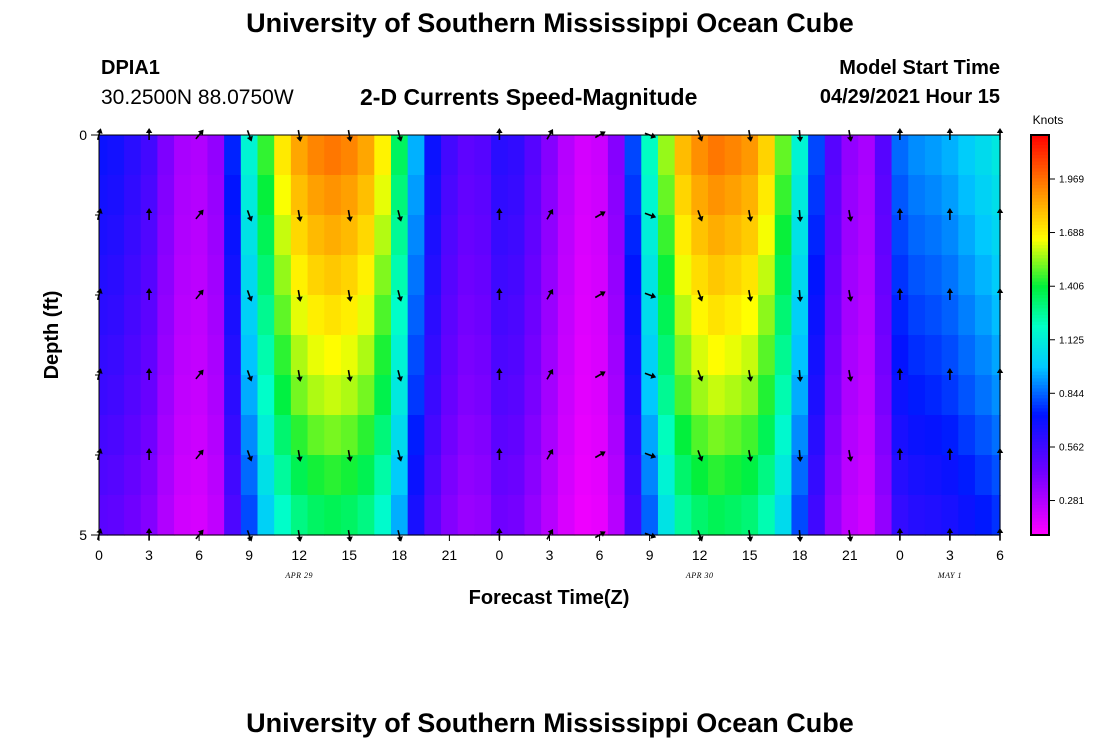  I want to click on x-tick-label: 3, so click(950, 555).